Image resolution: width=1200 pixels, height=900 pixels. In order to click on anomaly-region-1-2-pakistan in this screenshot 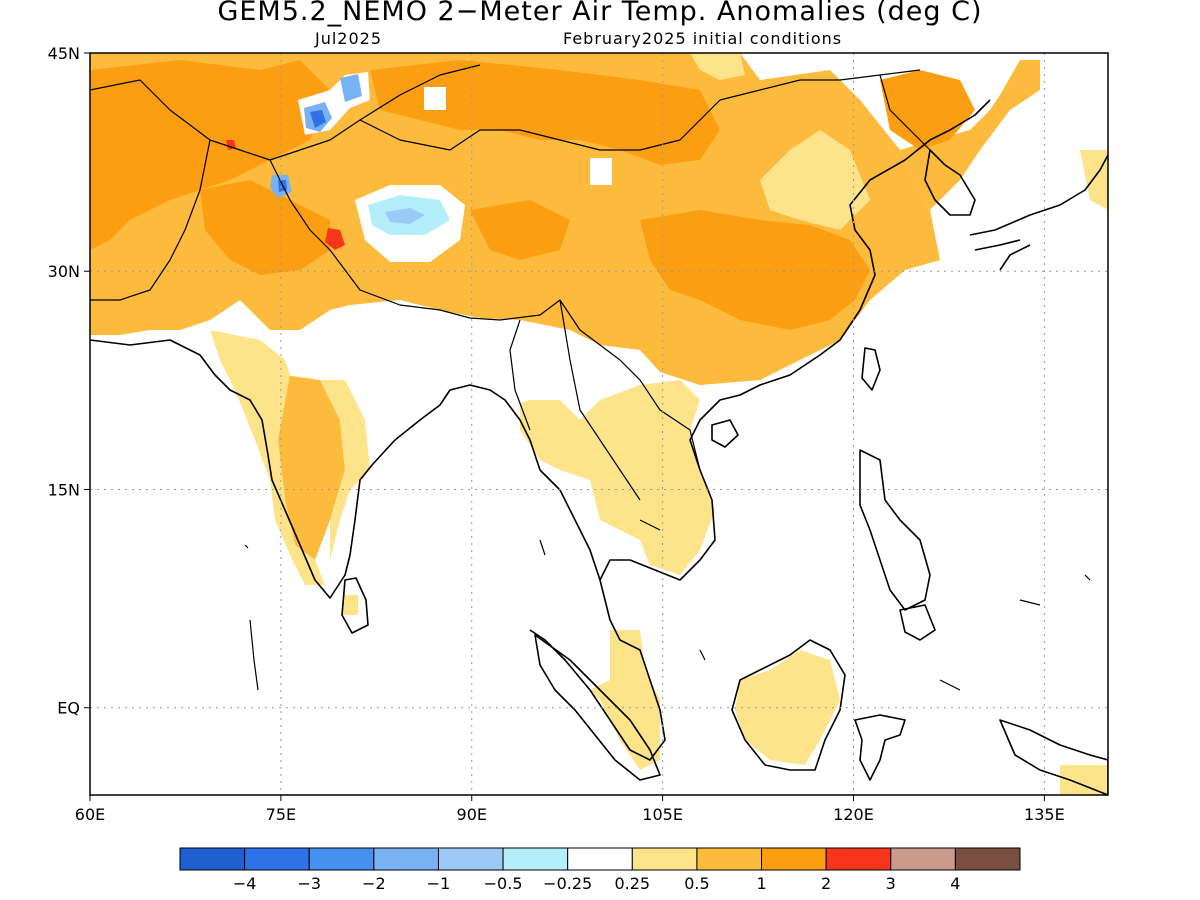, I will do `click(265, 227)`.